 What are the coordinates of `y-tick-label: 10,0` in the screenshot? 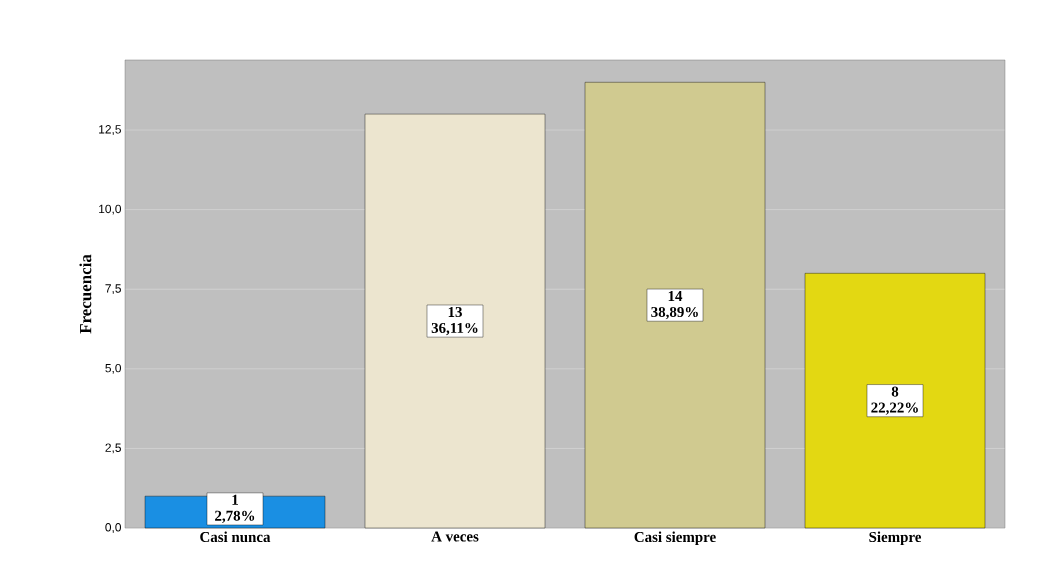 It's located at (110, 209).